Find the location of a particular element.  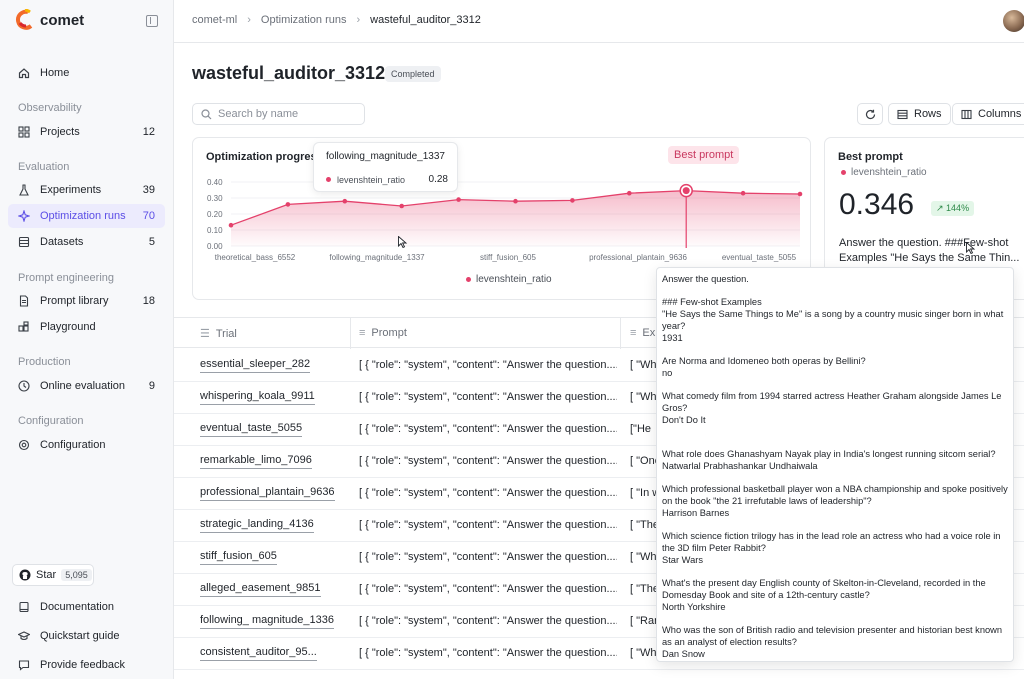

trial-name-link: strategic_landing_4136 is located at coordinates (257, 525).